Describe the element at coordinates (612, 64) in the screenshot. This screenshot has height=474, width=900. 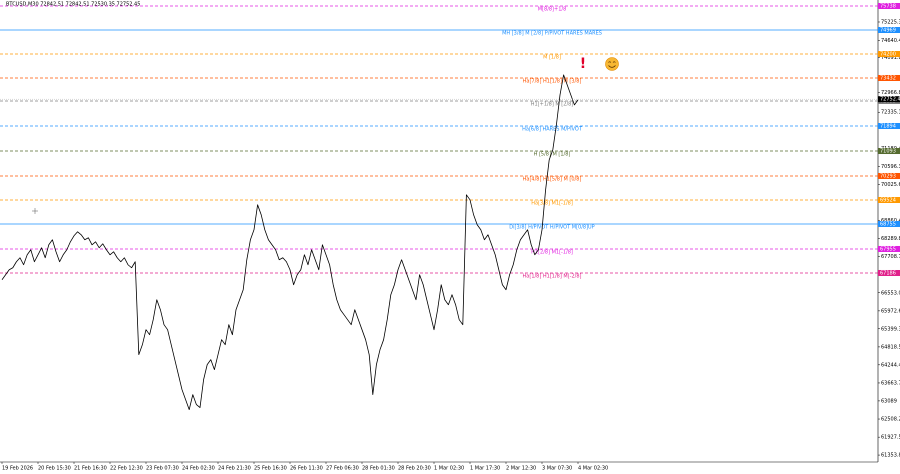
I see `smile-icon` at that location.